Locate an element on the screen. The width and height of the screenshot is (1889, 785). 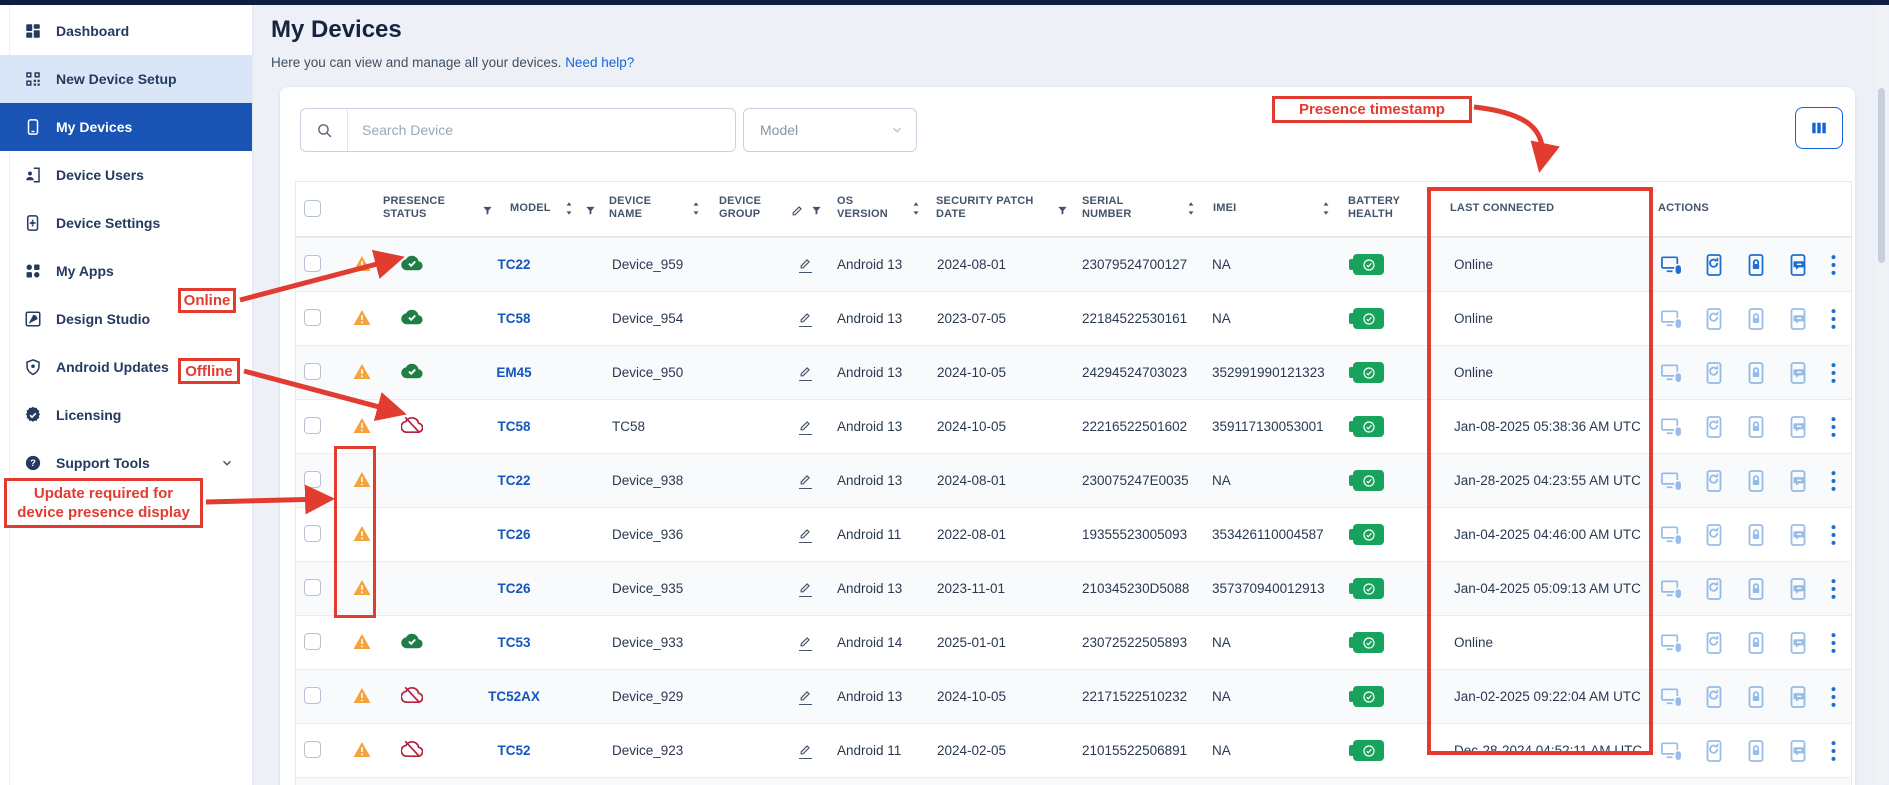
sidebar-item-new-device-setup: New Device Setup is located at coordinates (126, 79).